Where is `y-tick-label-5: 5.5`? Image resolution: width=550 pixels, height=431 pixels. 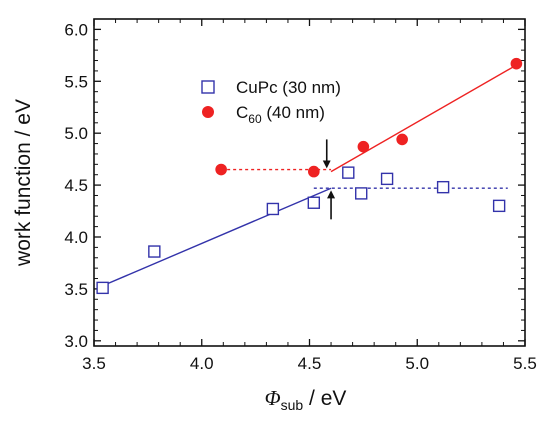
y-tick-label-5: 5.5 is located at coordinates (76, 81).